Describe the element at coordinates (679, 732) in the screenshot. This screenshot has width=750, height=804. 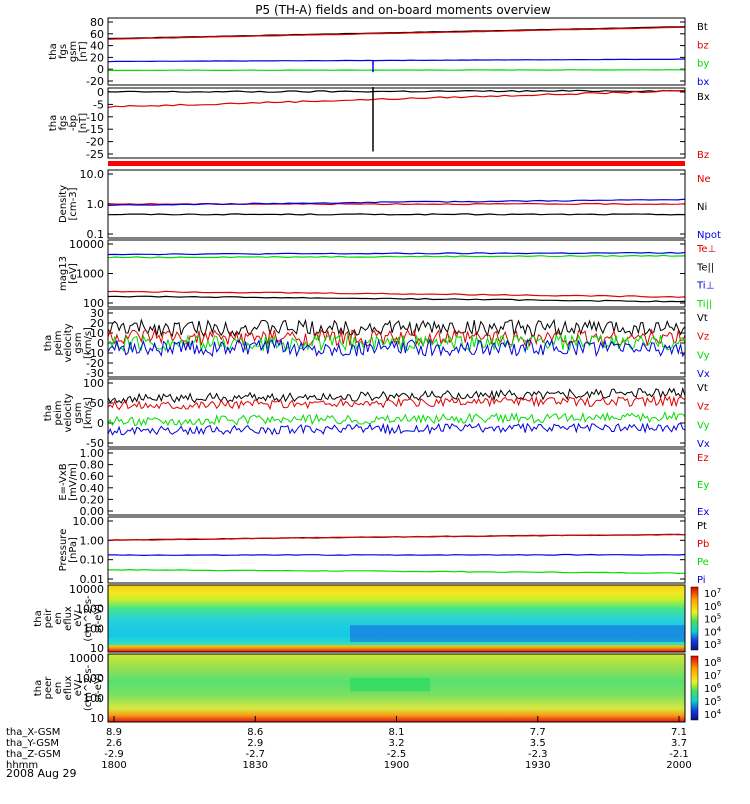
I see `x-tick-label: 7.1` at that location.